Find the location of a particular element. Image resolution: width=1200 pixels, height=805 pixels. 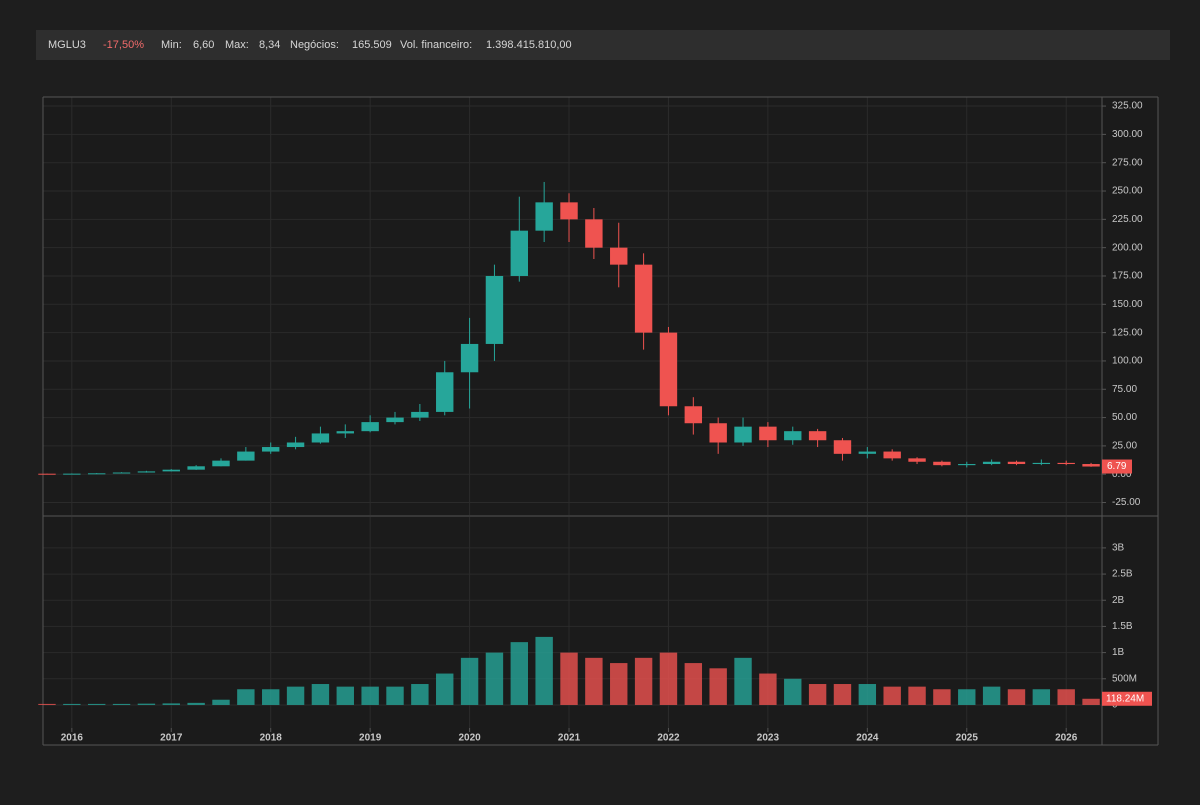

field-value: 6,60 is located at coordinates (203, 45).